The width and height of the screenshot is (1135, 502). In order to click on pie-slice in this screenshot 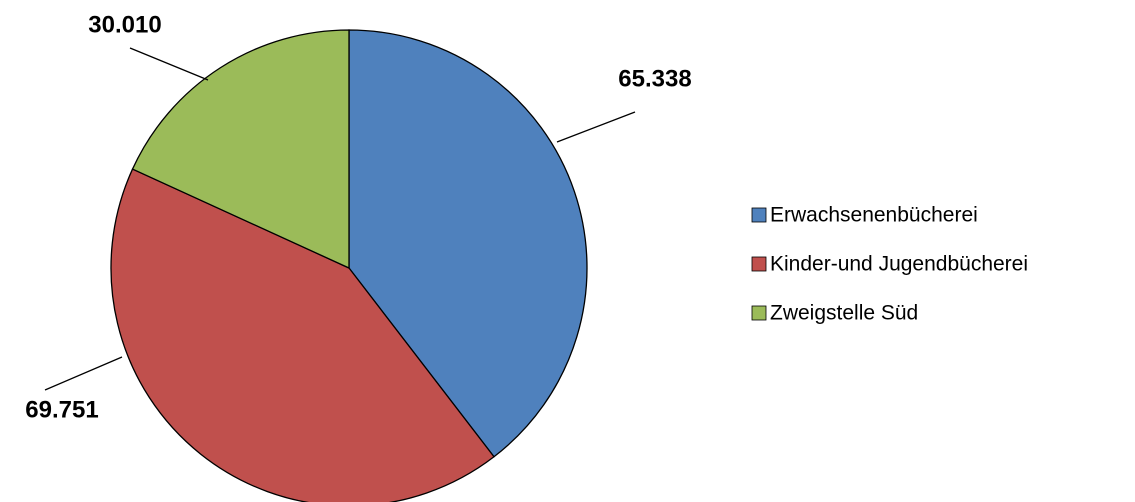, I will do `click(240, 149)`.